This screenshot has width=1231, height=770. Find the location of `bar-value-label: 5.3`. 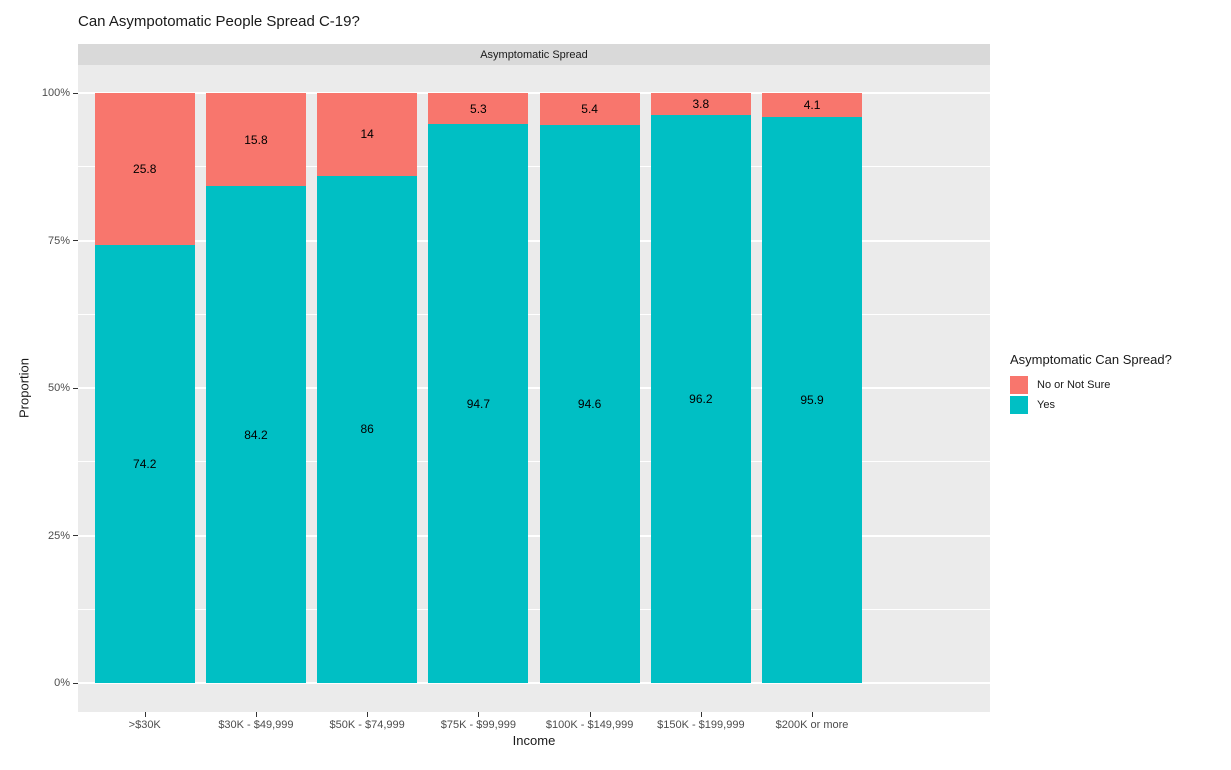

bar-value-label: 5.3 is located at coordinates (478, 108).